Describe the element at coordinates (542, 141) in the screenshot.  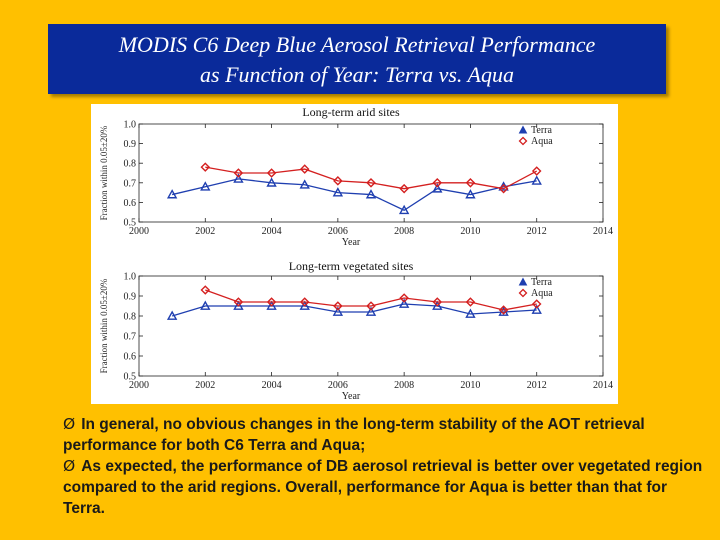
I see `legend-label-aqua: Aqua` at that location.